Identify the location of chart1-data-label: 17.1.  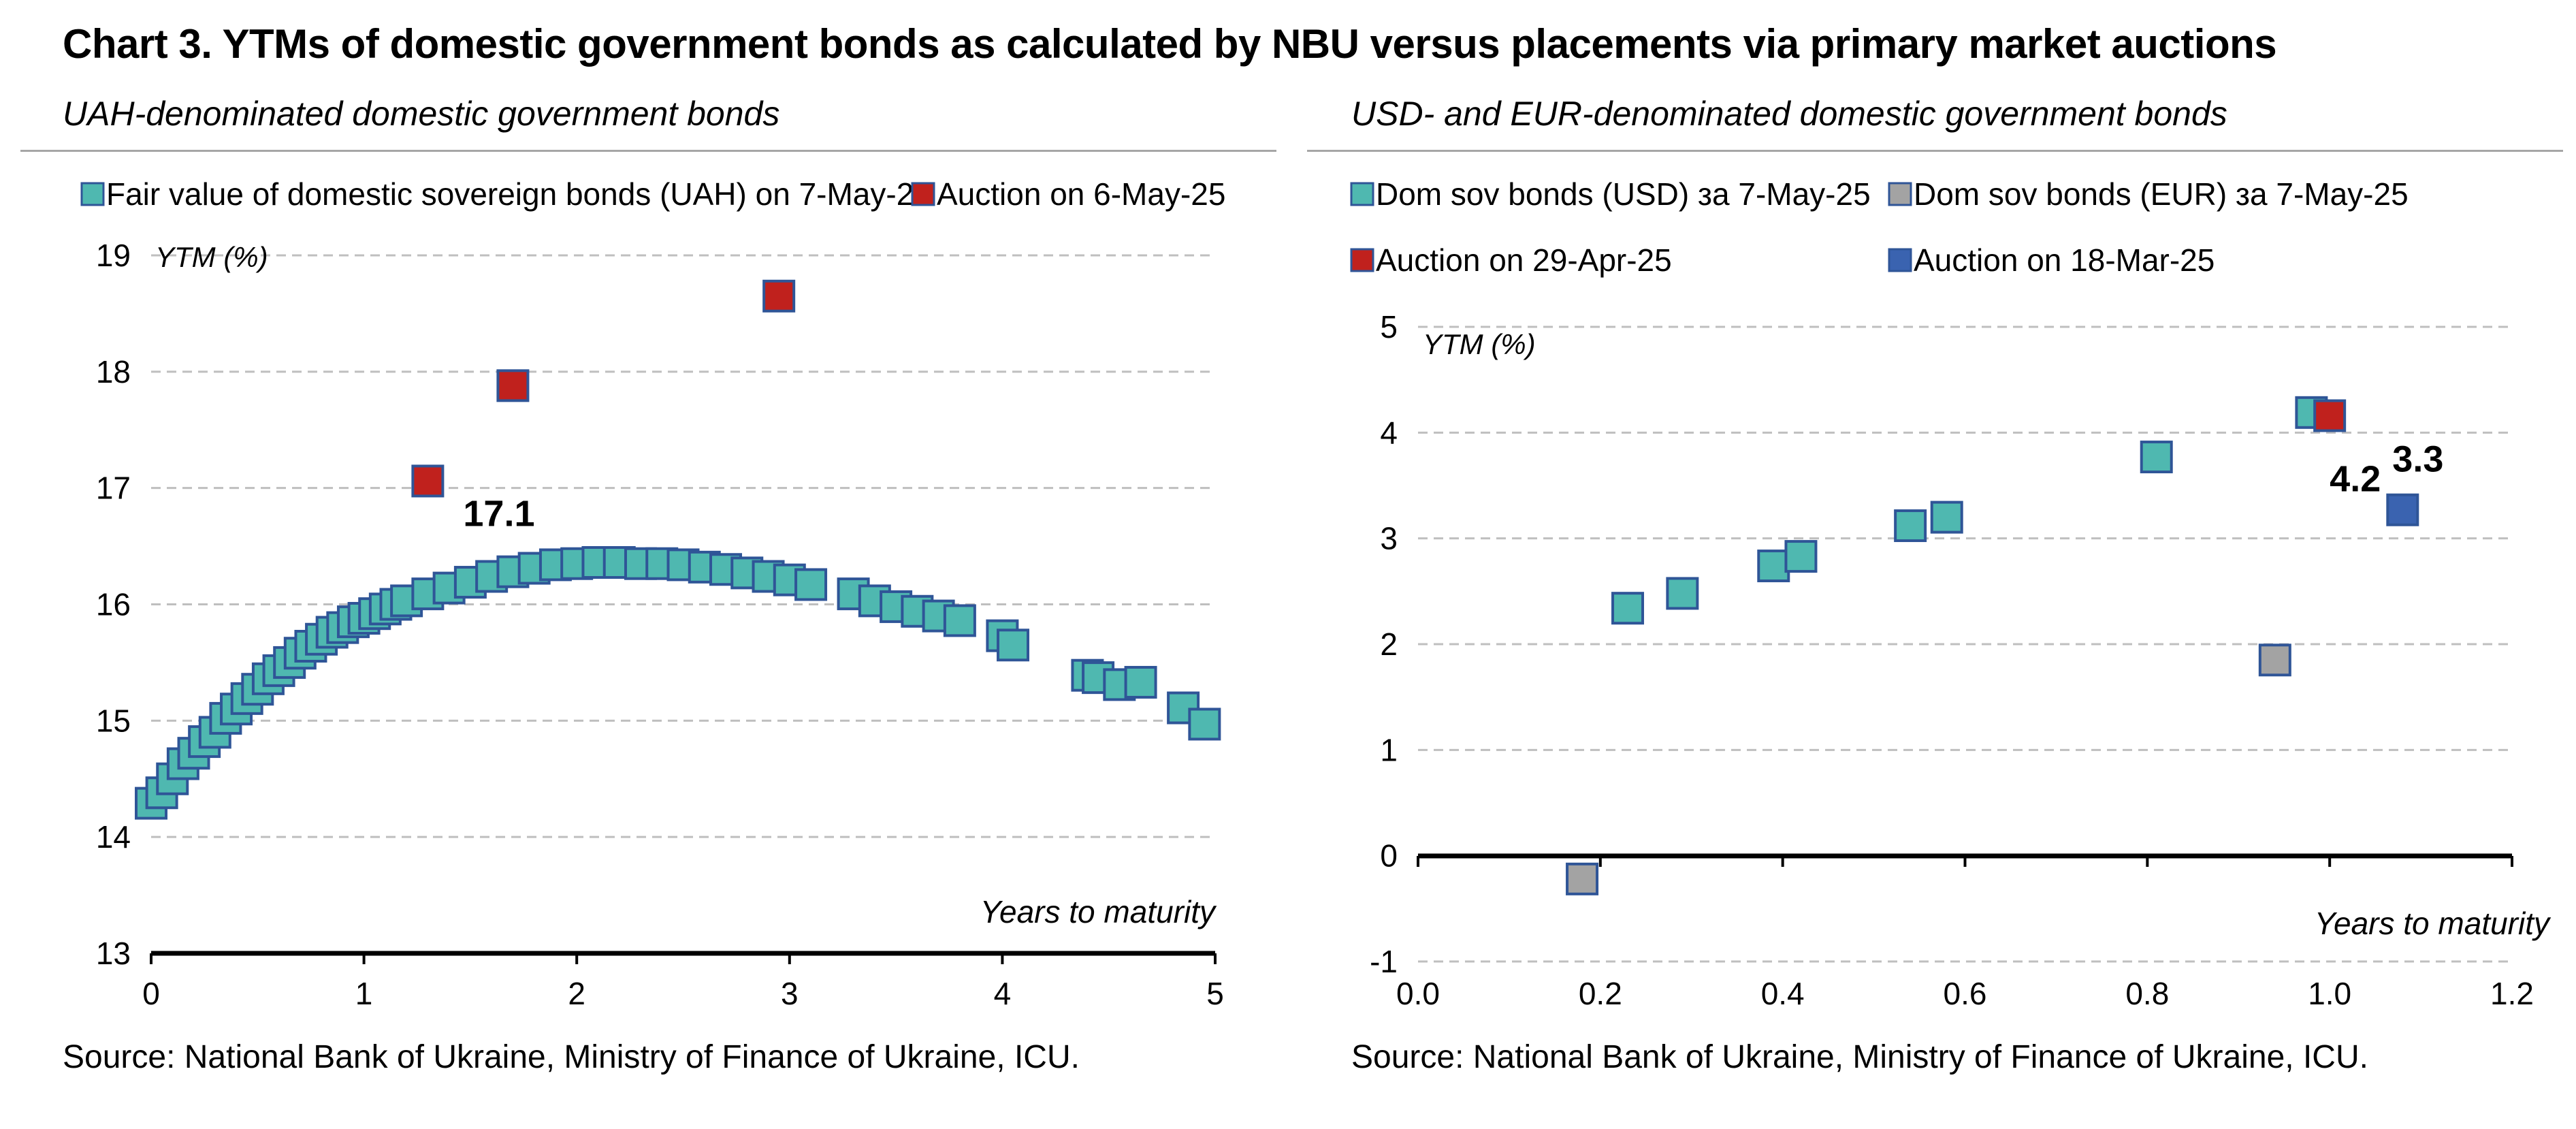
(499, 513).